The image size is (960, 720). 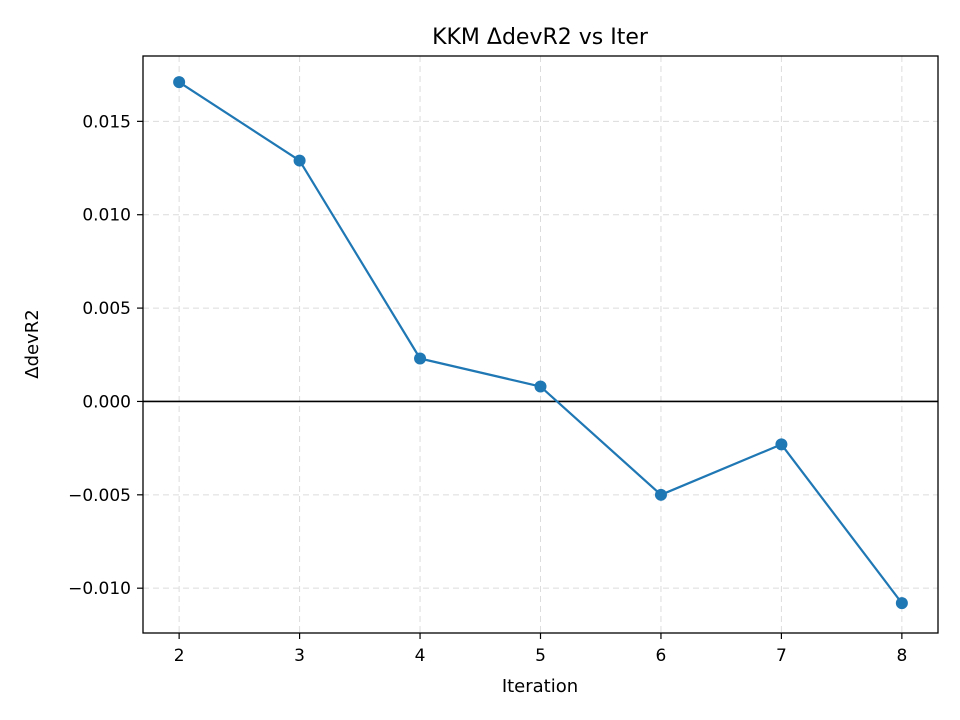 What do you see at coordinates (106, 122) in the screenshot?
I see `y-tick-label: 0.015` at bounding box center [106, 122].